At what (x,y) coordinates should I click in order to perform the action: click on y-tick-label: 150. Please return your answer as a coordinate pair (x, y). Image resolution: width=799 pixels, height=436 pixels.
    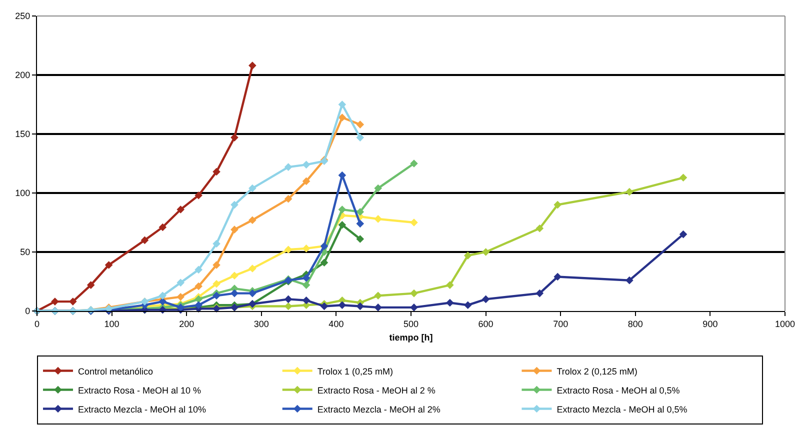
    Looking at the image, I should click on (22, 134).